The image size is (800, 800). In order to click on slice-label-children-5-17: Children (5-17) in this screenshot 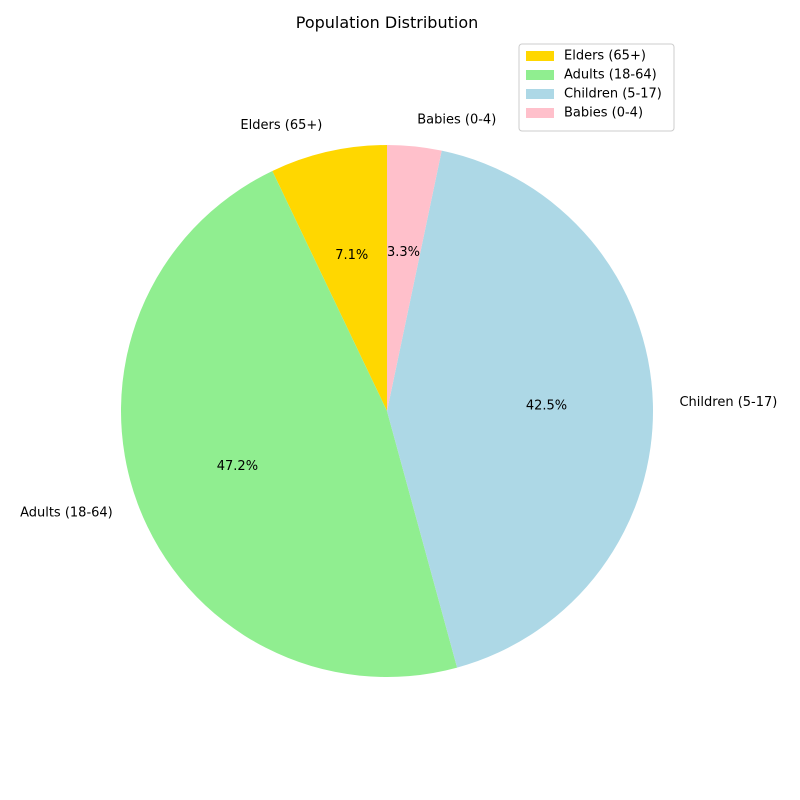, I will do `click(728, 402)`.